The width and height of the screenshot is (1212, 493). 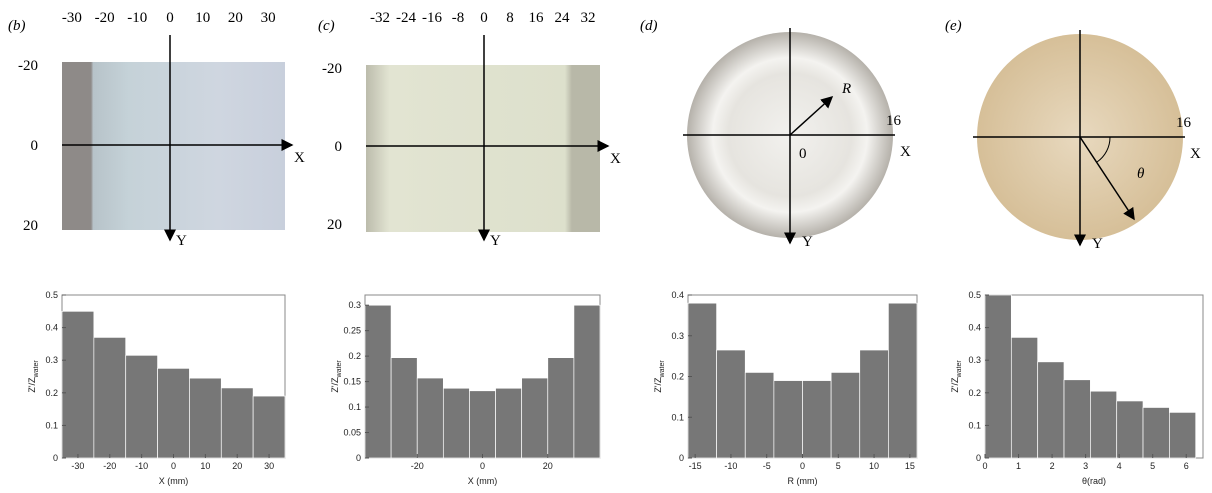 What do you see at coordinates (332, 69) in the screenshot?
I see `y-tick-label: -20` at bounding box center [332, 69].